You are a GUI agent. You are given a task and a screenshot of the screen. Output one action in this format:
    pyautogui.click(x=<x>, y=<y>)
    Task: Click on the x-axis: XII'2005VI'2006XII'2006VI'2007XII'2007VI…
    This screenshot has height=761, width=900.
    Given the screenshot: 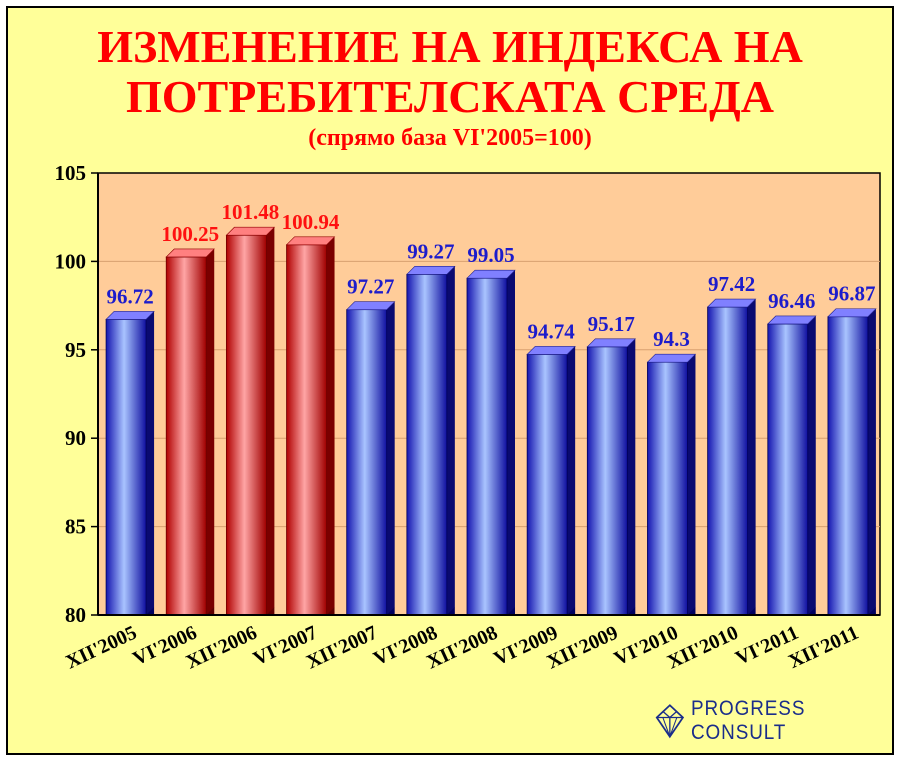 What is the action you would take?
    pyautogui.click(x=471, y=644)
    